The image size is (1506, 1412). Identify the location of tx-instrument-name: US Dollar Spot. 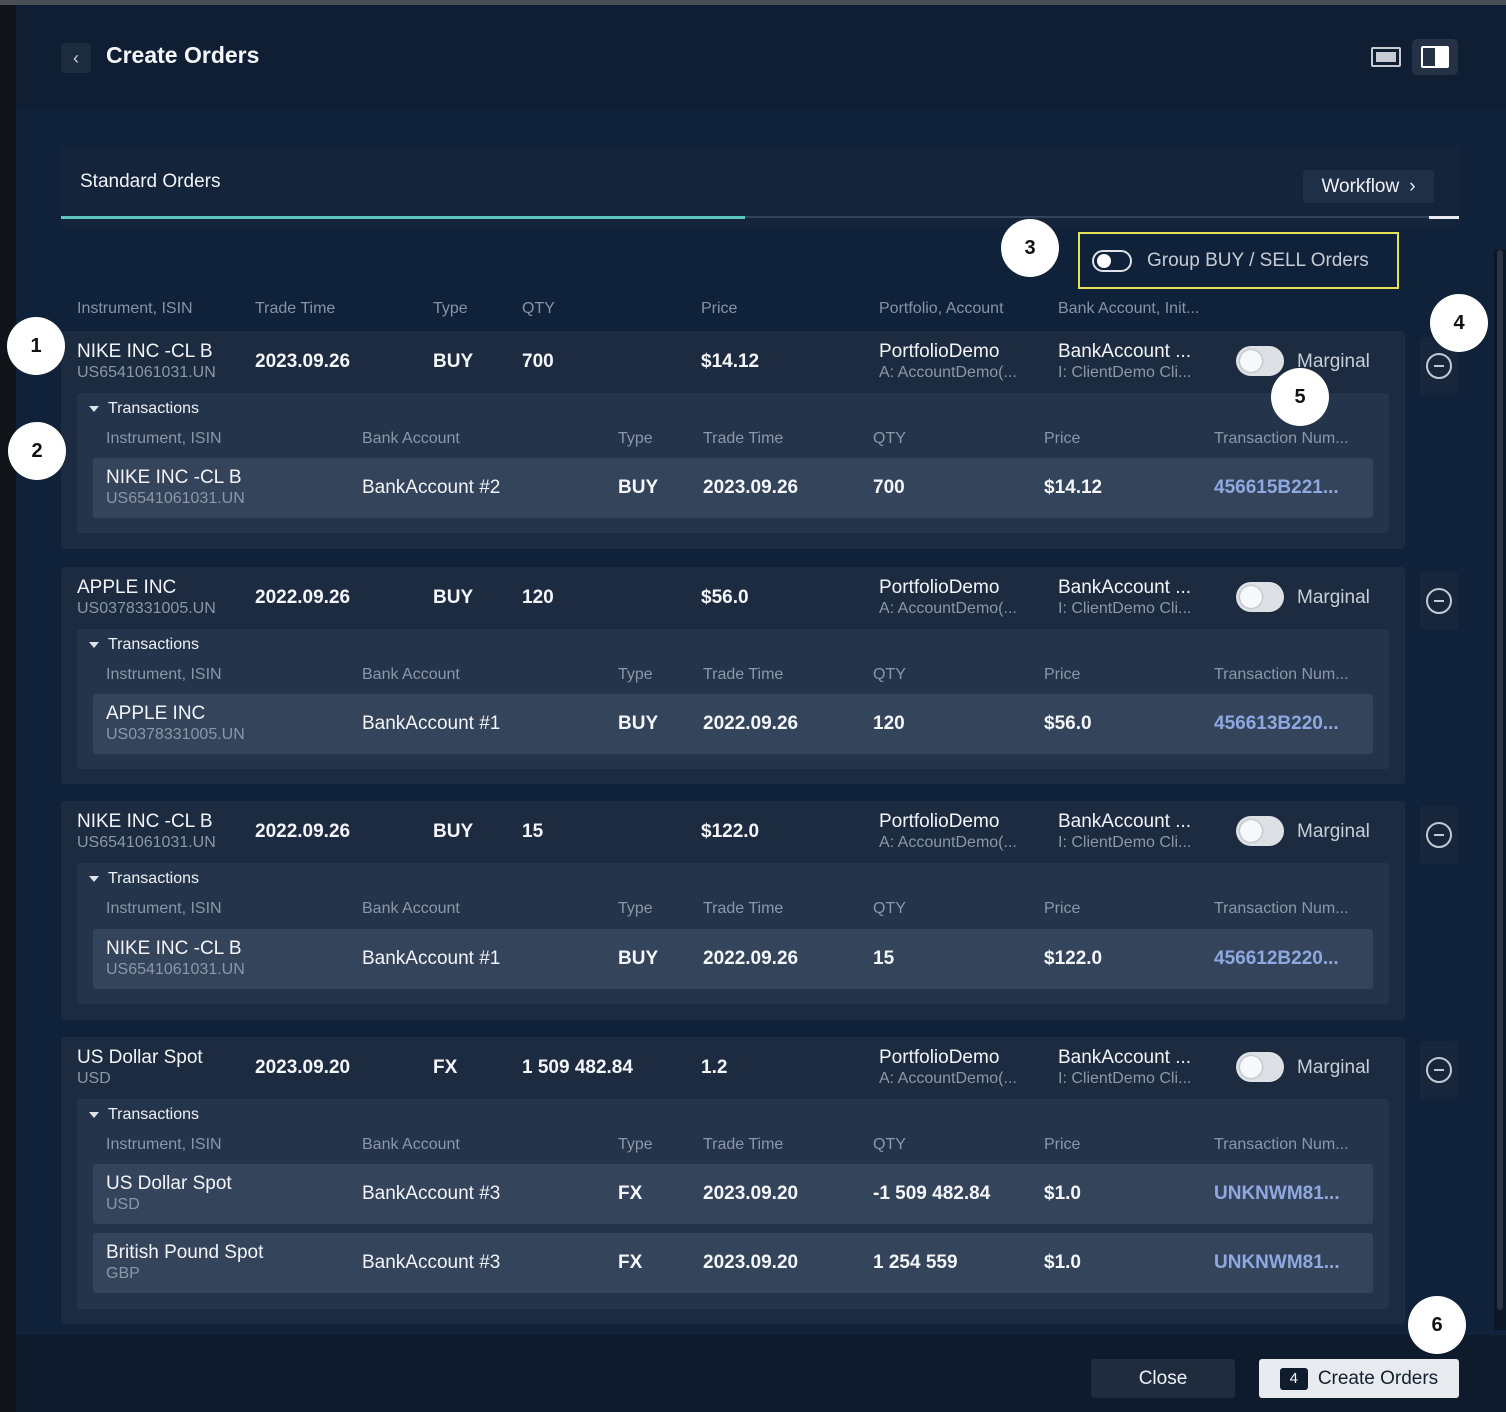
(169, 1183).